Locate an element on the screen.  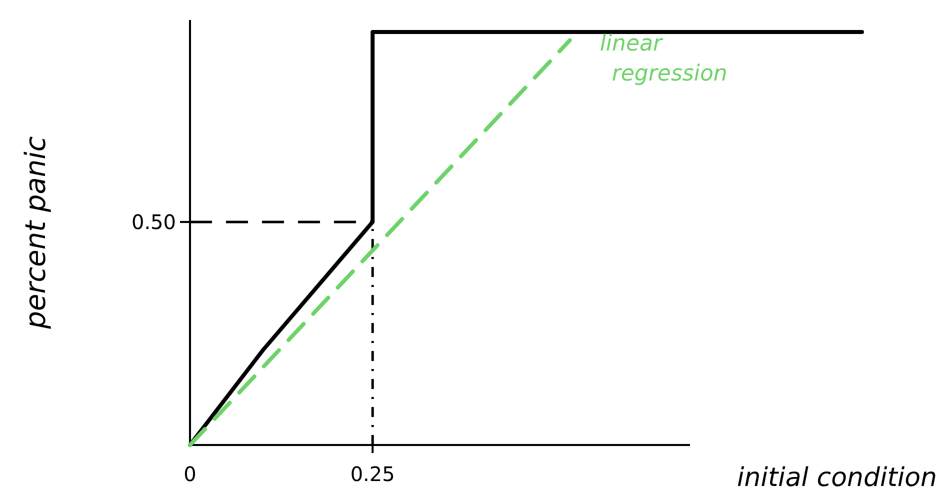
x-tick-label: 0 is located at coordinates (190, 474).